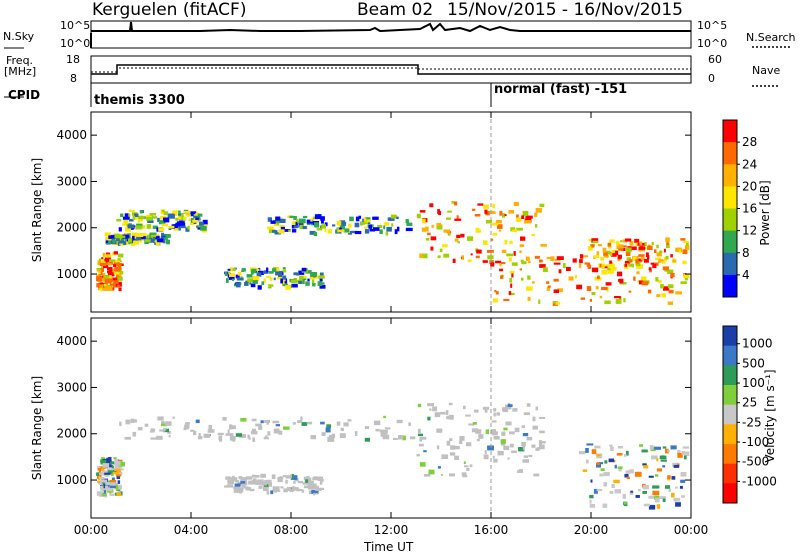  I want to click on y-tick-label: 3000, so click(71, 181).